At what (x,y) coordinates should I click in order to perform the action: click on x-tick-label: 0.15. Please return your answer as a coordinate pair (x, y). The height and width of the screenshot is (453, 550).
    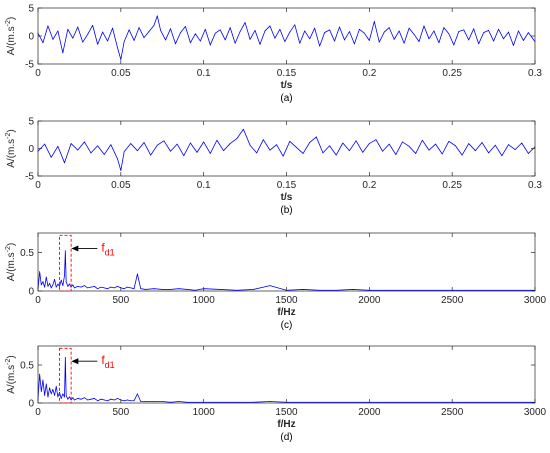
    Looking at the image, I should click on (287, 73).